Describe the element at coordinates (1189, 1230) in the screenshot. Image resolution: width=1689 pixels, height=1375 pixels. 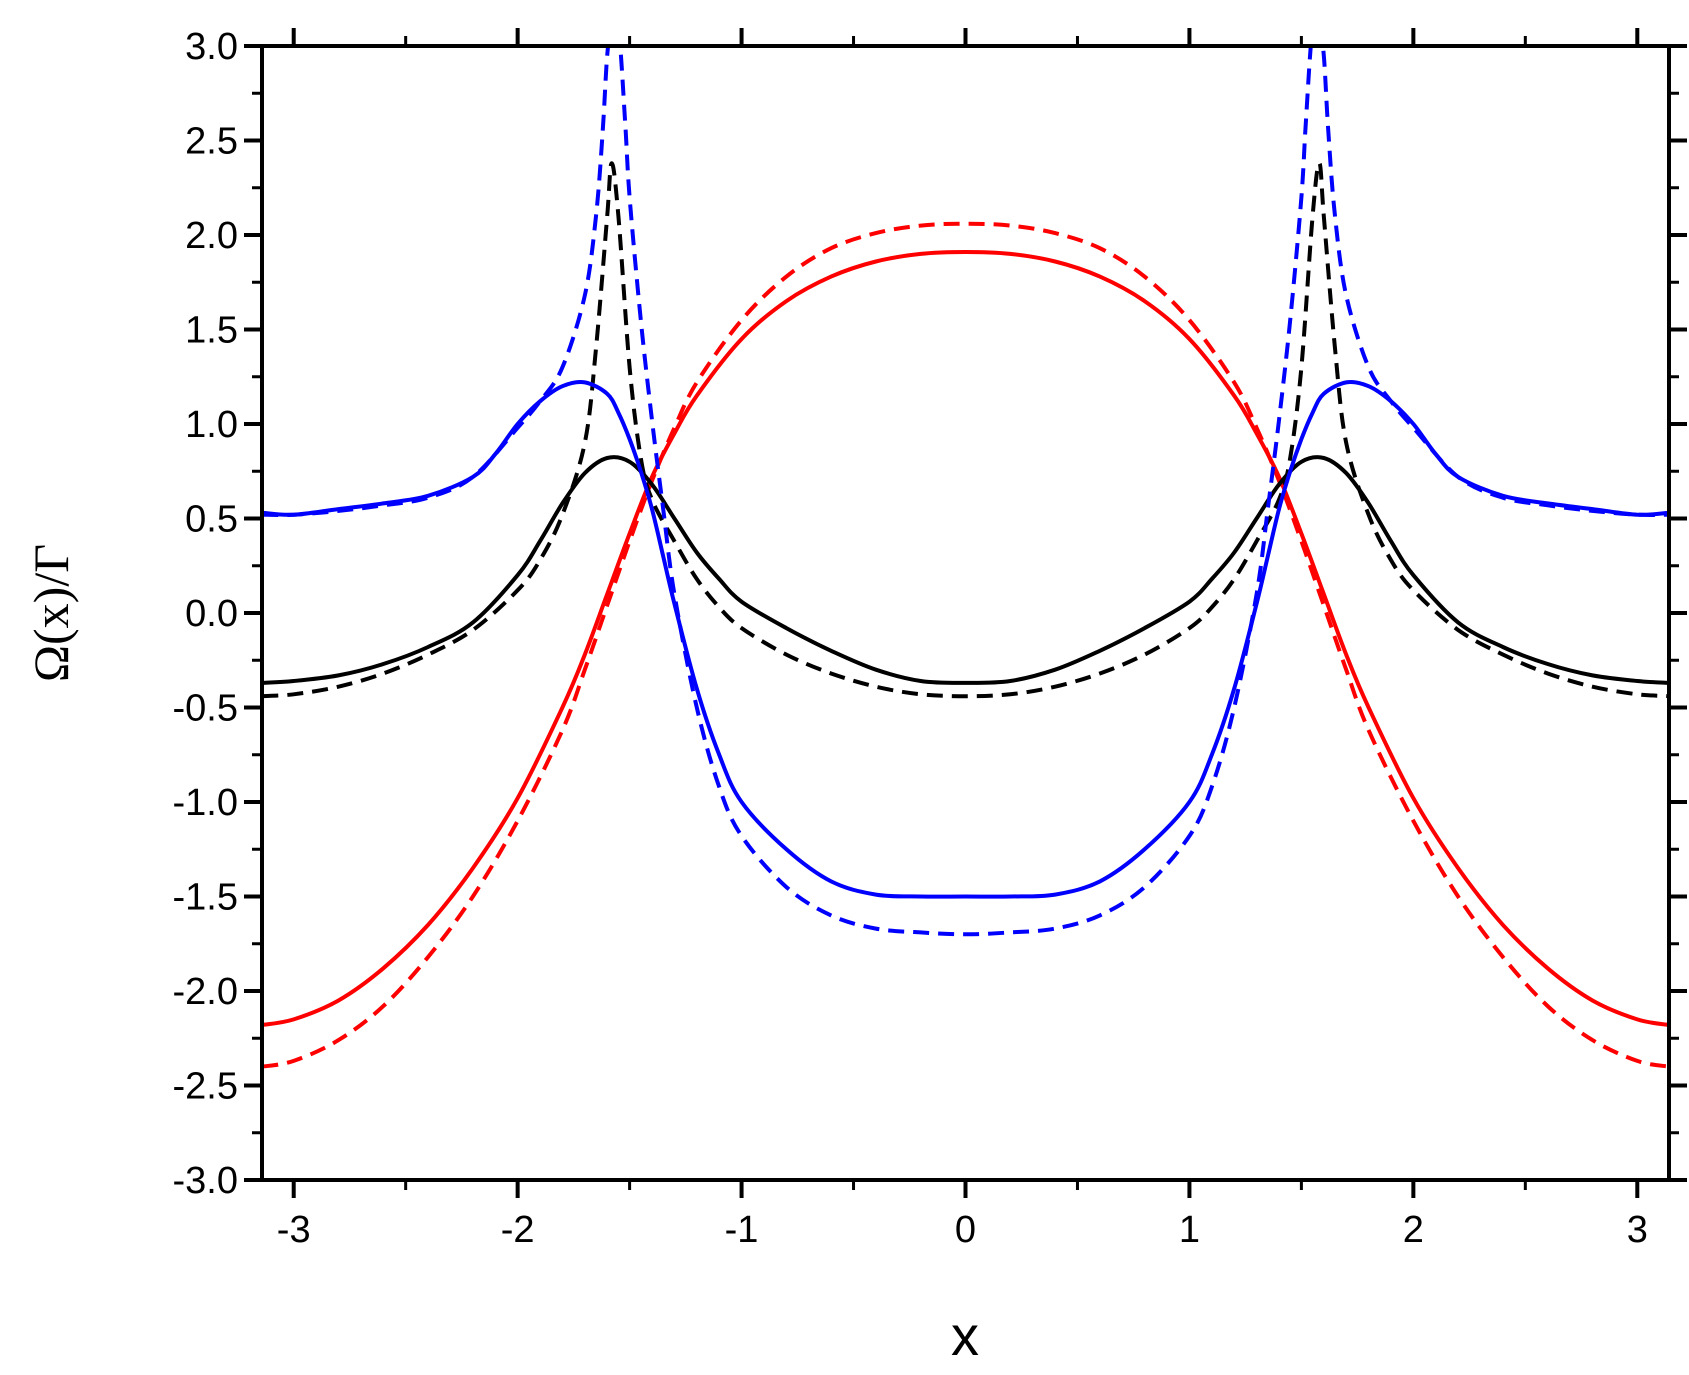
I see `x-tick-label: 1` at that location.